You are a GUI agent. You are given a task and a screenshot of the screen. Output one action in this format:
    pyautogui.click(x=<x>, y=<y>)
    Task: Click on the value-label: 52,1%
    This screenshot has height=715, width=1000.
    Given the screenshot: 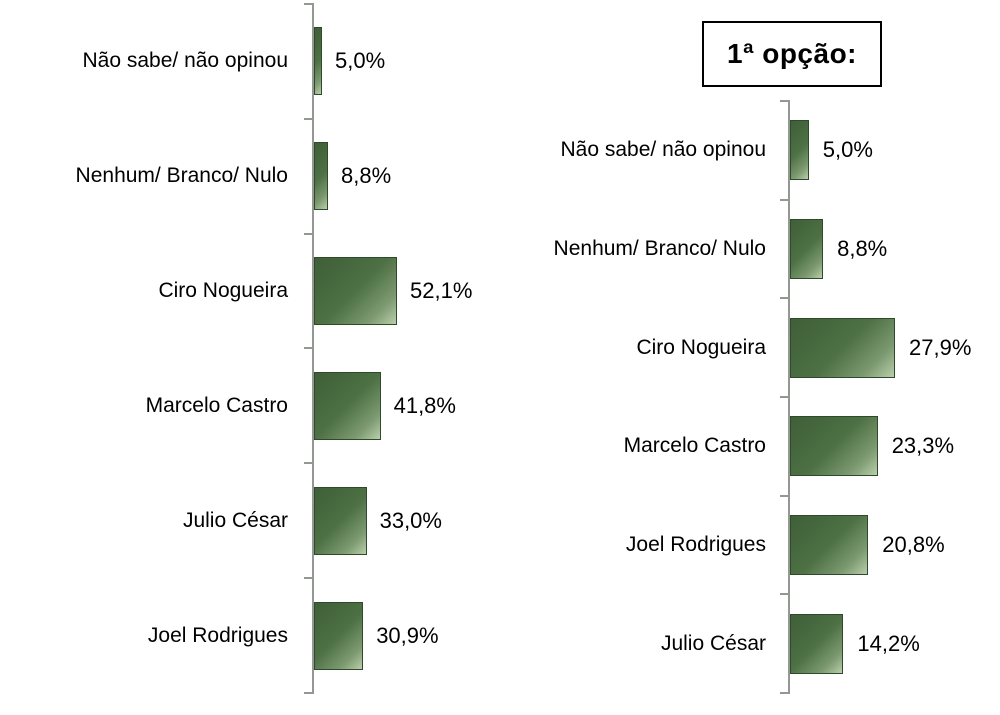 What is the action you would take?
    pyautogui.click(x=441, y=291)
    